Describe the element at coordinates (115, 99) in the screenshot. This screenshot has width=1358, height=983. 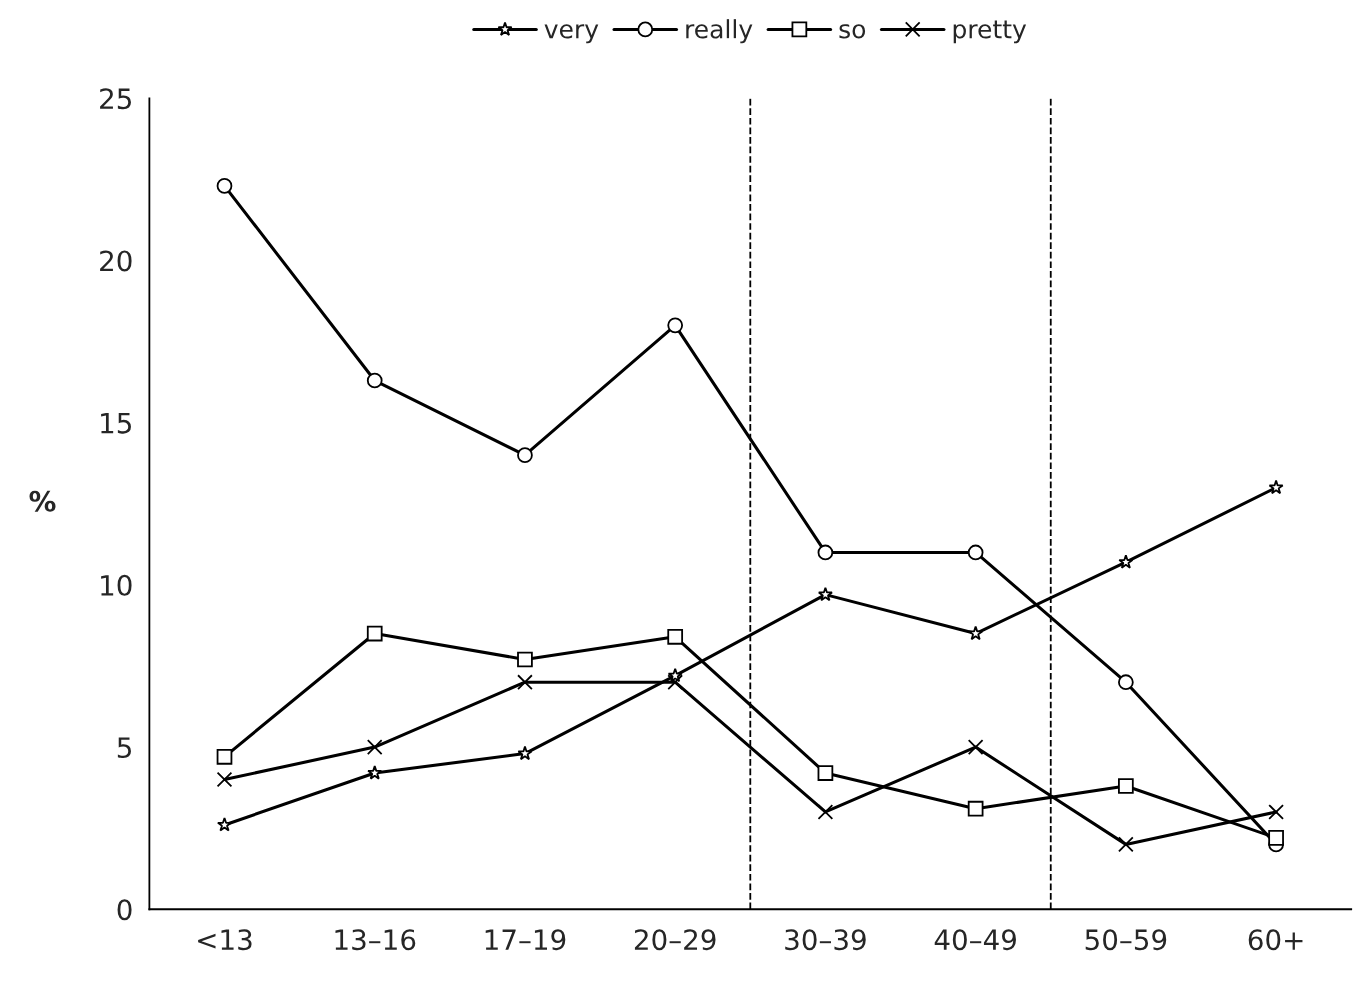
I see `y-tick-label: 25` at that location.